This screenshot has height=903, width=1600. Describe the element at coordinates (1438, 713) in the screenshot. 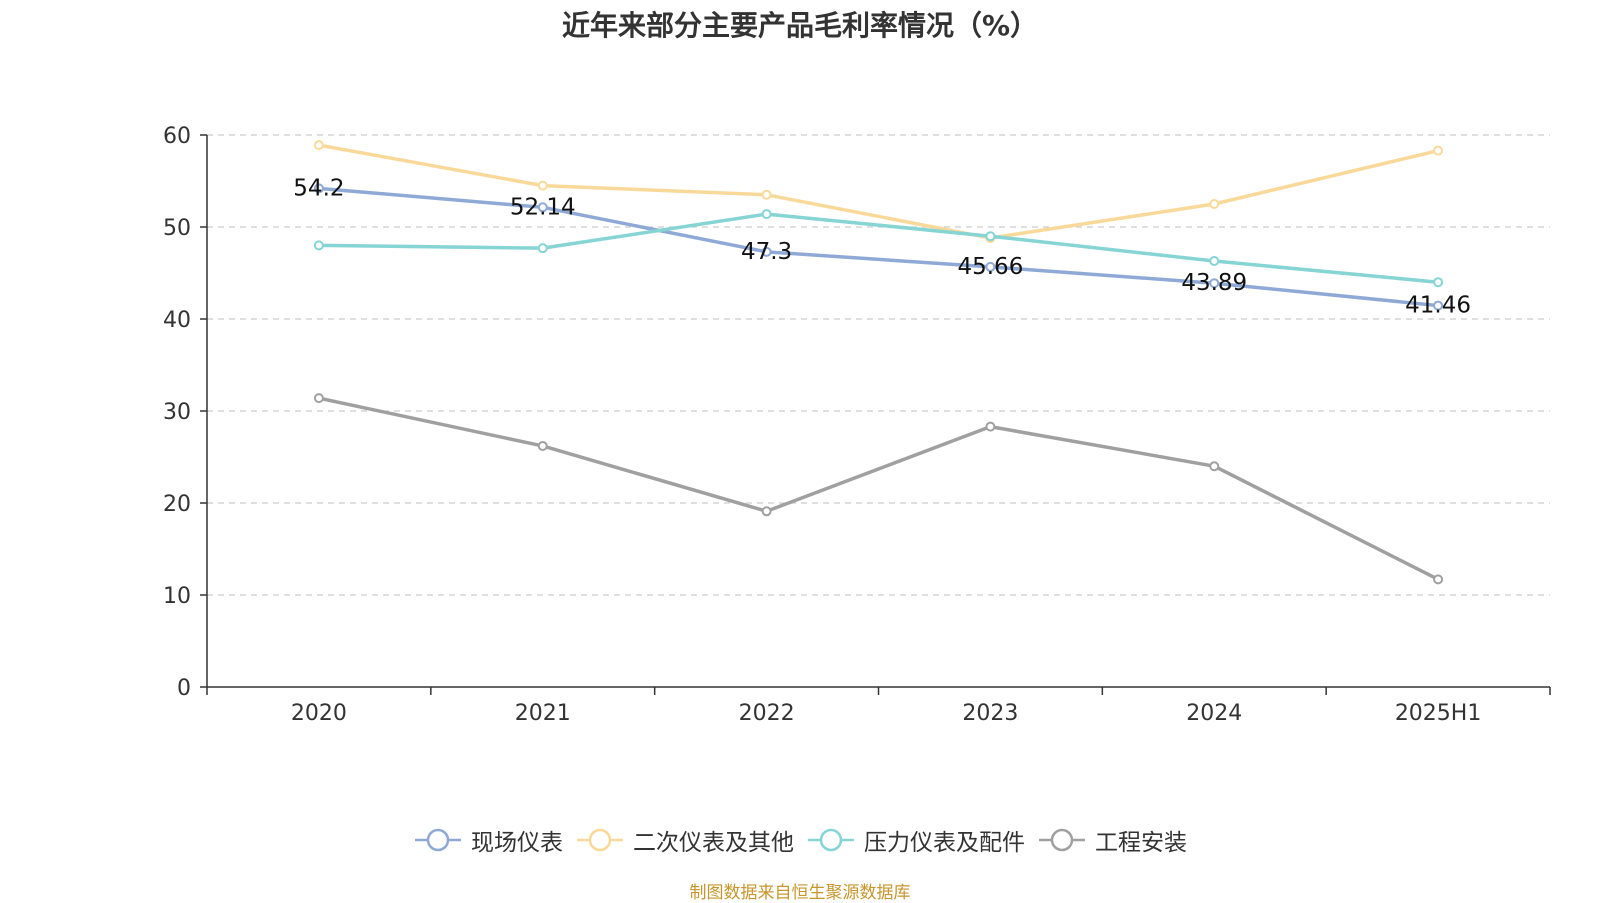

I see `x-tick-label: 2025H1` at that location.